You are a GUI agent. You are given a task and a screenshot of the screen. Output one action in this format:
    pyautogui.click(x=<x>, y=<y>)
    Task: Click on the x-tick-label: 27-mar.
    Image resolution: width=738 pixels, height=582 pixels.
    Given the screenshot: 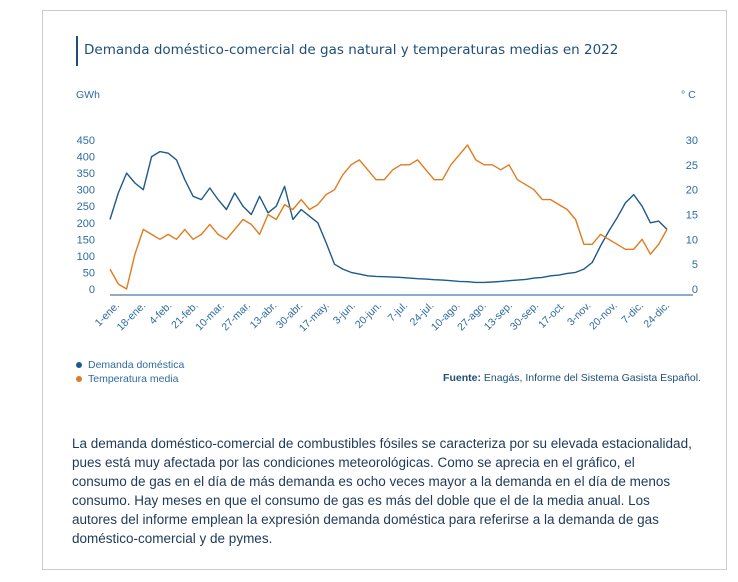 What is the action you would take?
    pyautogui.click(x=236, y=317)
    